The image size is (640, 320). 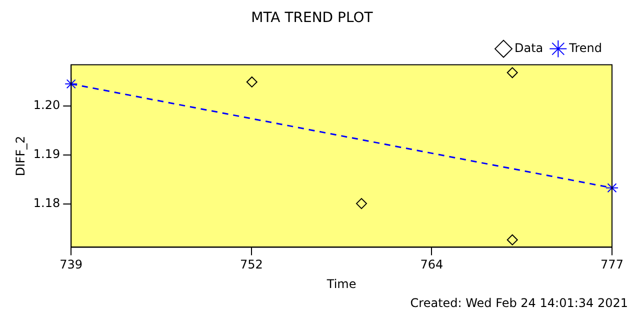 What do you see at coordinates (46, 203) in the screenshot?
I see `y-tick-label: 1.18` at bounding box center [46, 203].